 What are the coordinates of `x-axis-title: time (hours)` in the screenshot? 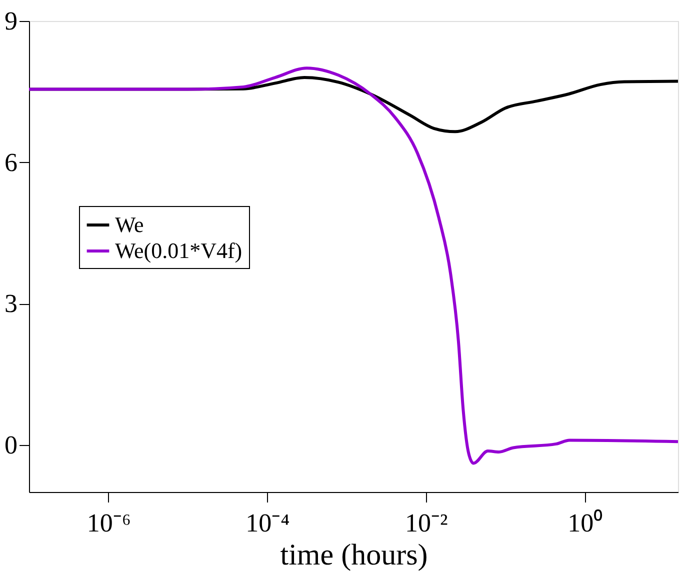 It's located at (354, 555).